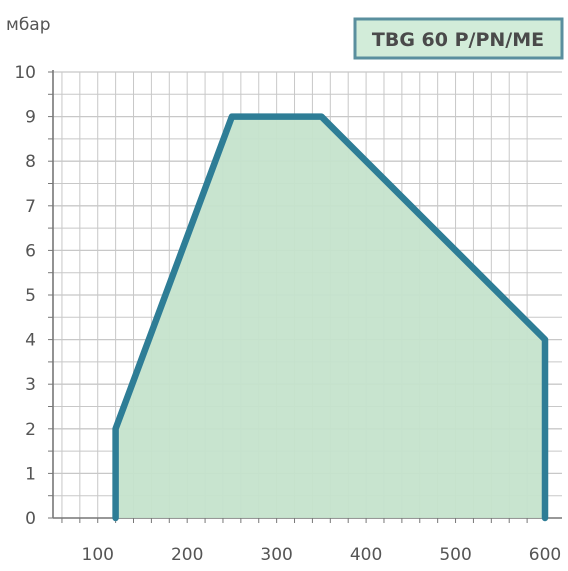  I want to click on y-tick-labels: 0 1 2 3 4 5 6 7 8 9 10, so click(25, 296).